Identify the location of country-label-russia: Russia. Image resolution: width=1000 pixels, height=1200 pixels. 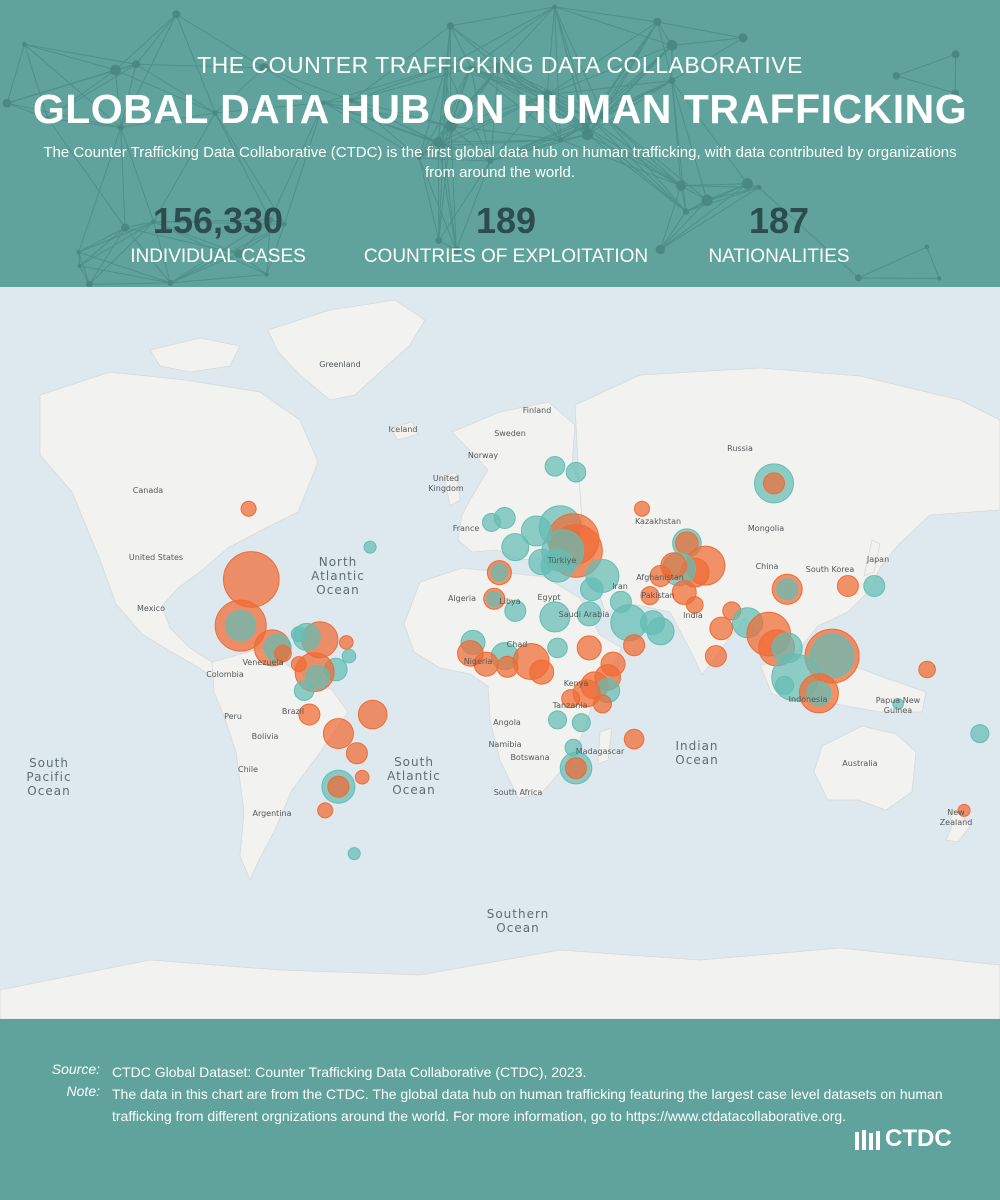
(740, 448).